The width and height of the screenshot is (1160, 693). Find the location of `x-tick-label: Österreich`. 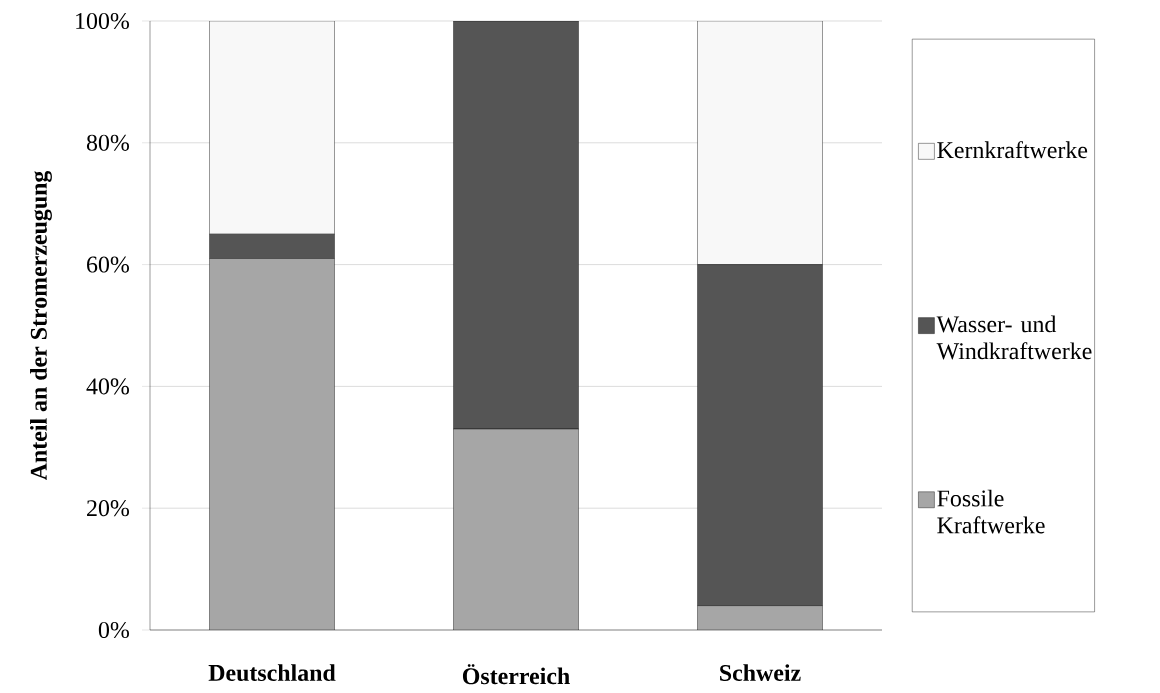

x-tick-label: Österreich is located at coordinates (516, 674).